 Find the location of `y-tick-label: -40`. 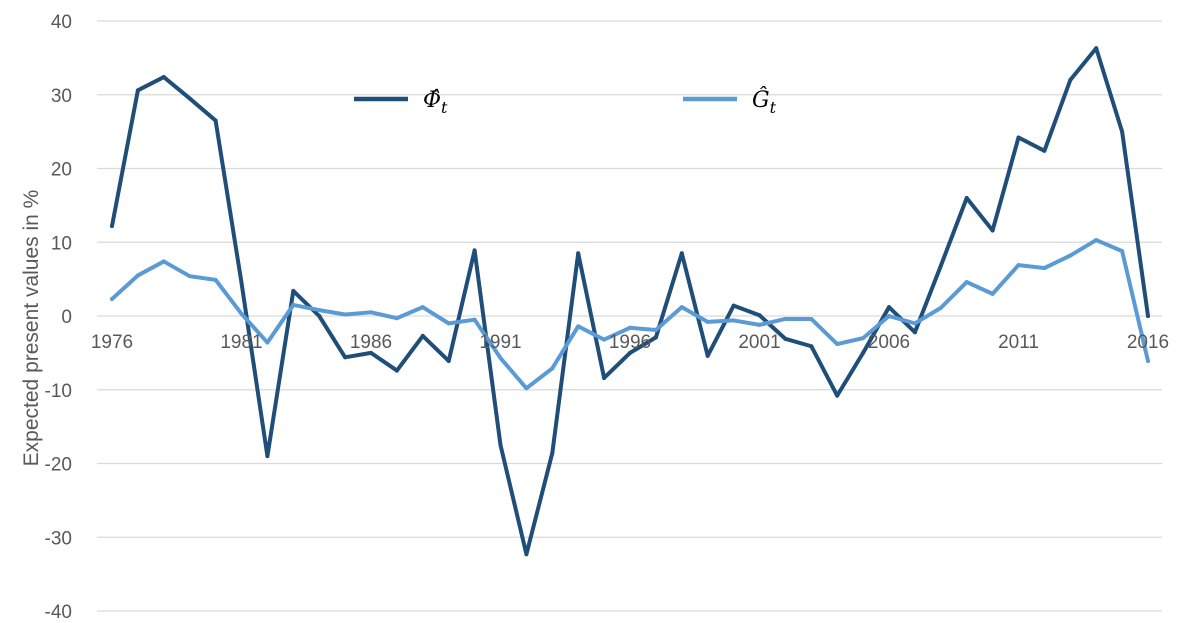

y-tick-label: -40 is located at coordinates (58, 612).